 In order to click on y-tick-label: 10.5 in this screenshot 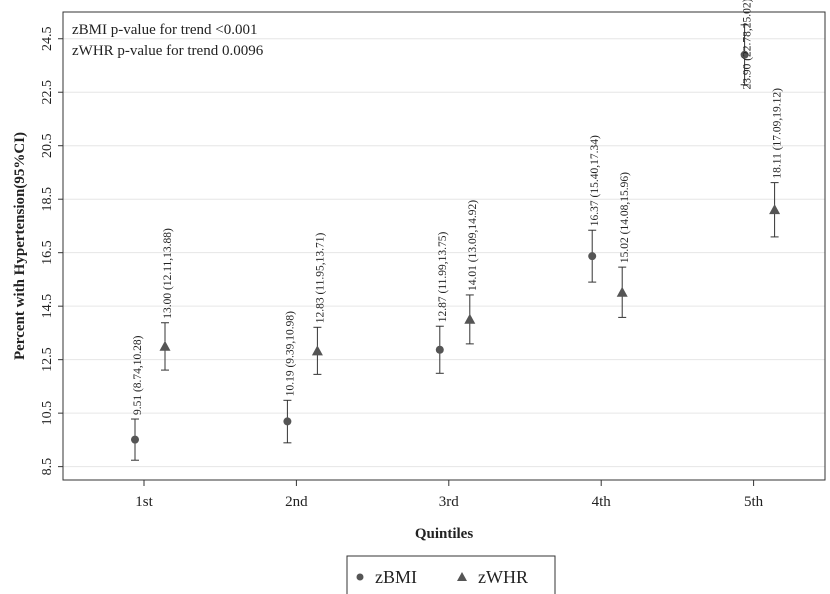, I will do `click(47, 413)`.